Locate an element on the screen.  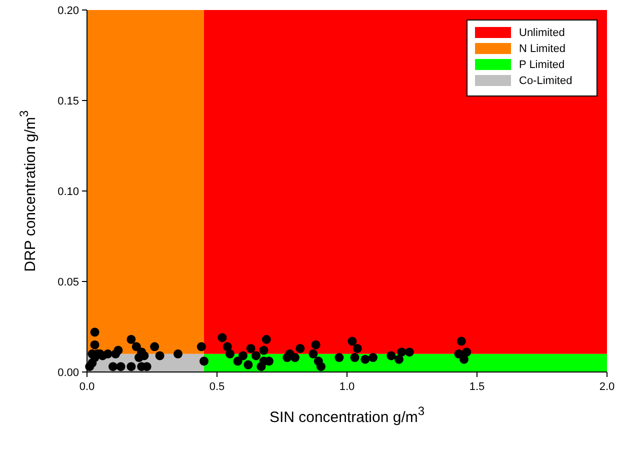
y-tick-label: 0.00 is located at coordinates (68, 373).